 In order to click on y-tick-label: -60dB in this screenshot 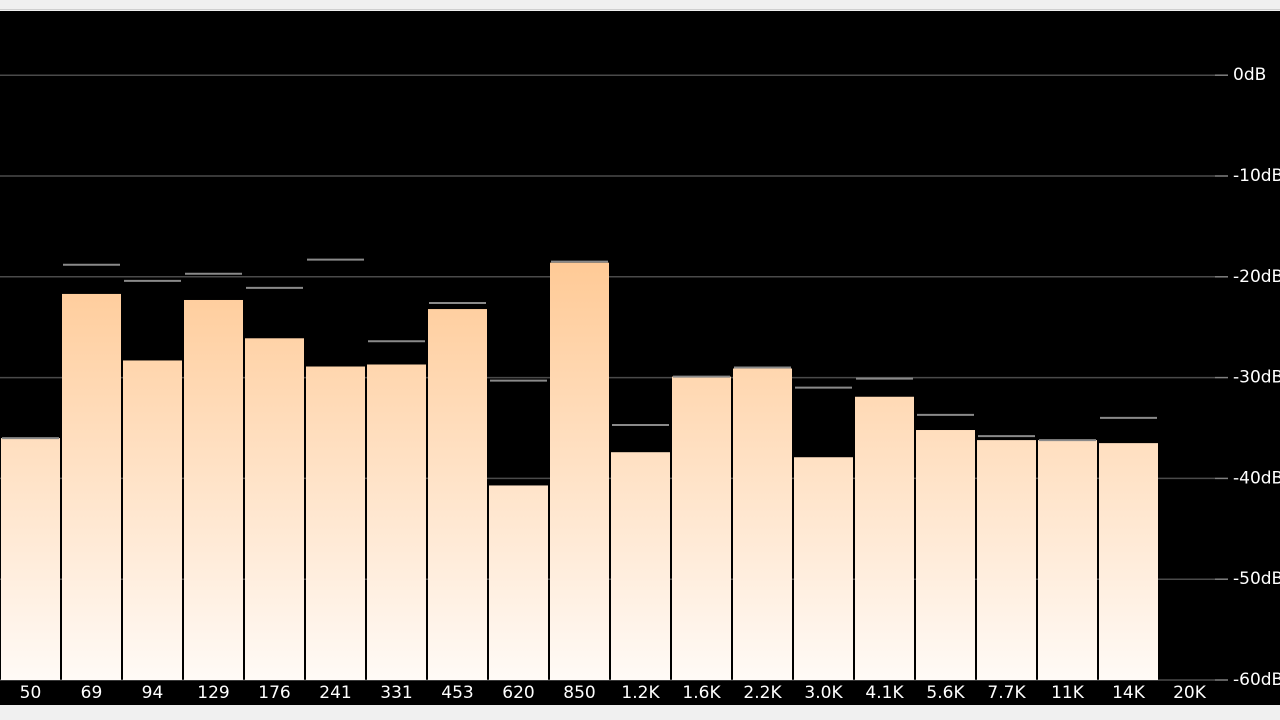, I will do `click(1256, 680)`.